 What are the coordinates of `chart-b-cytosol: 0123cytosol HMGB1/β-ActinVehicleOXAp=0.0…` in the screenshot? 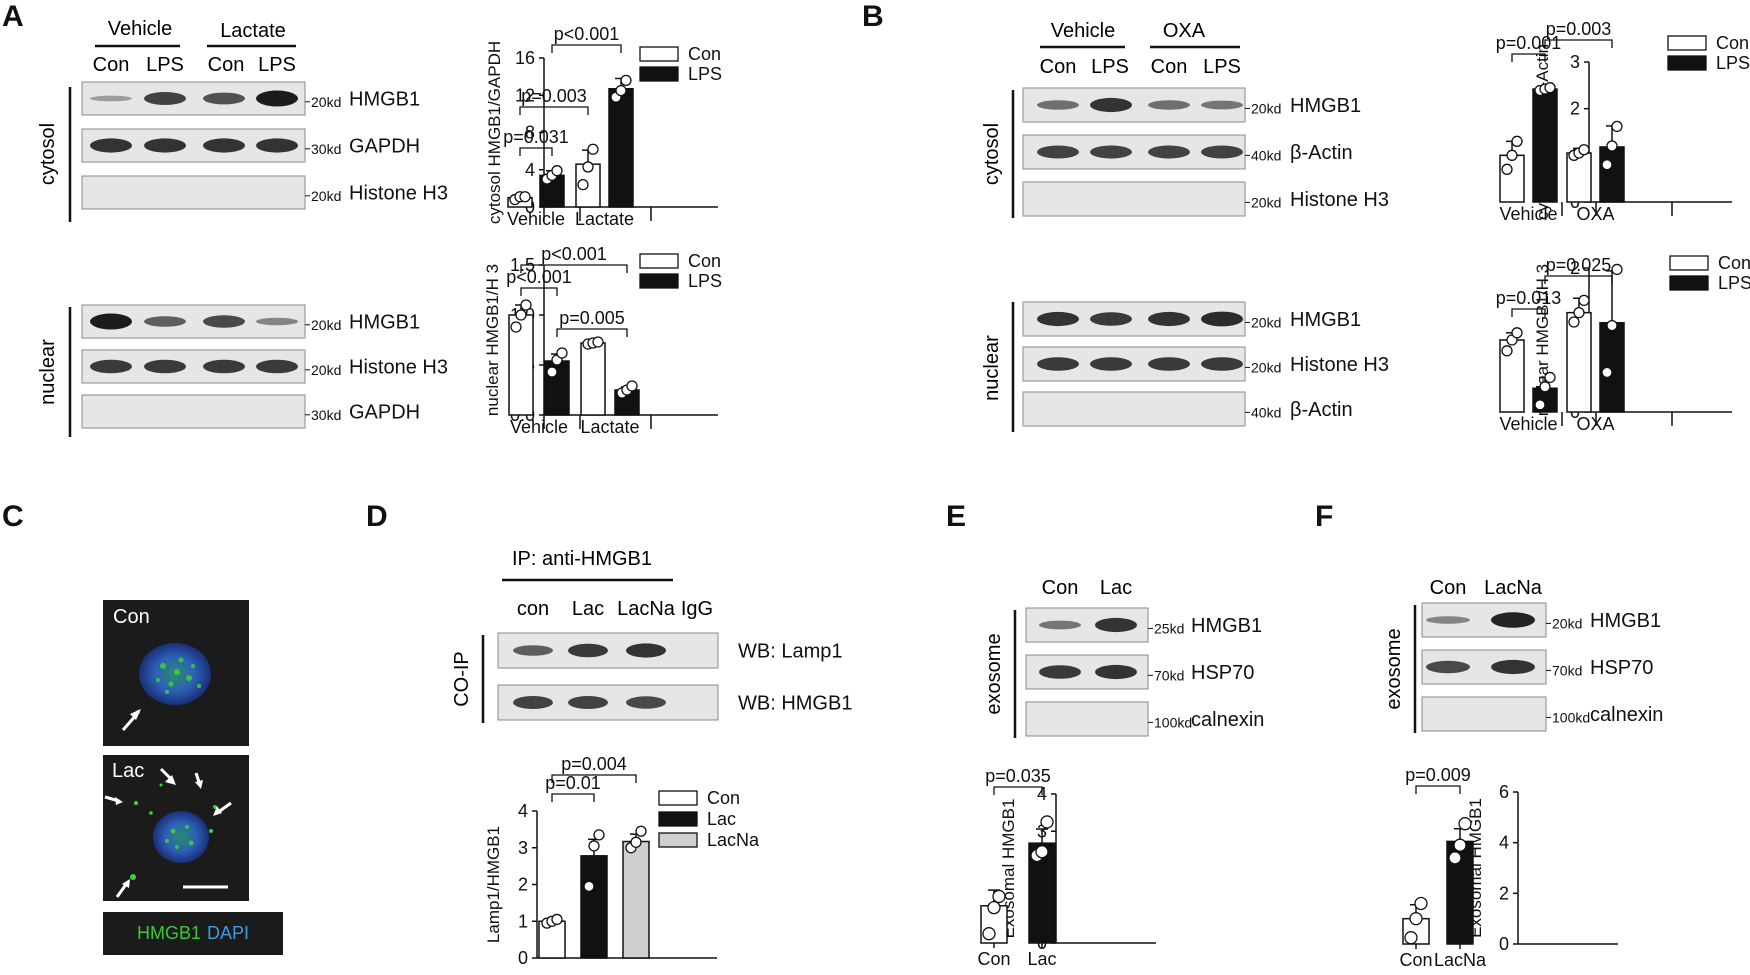 It's located at (1623, 121).